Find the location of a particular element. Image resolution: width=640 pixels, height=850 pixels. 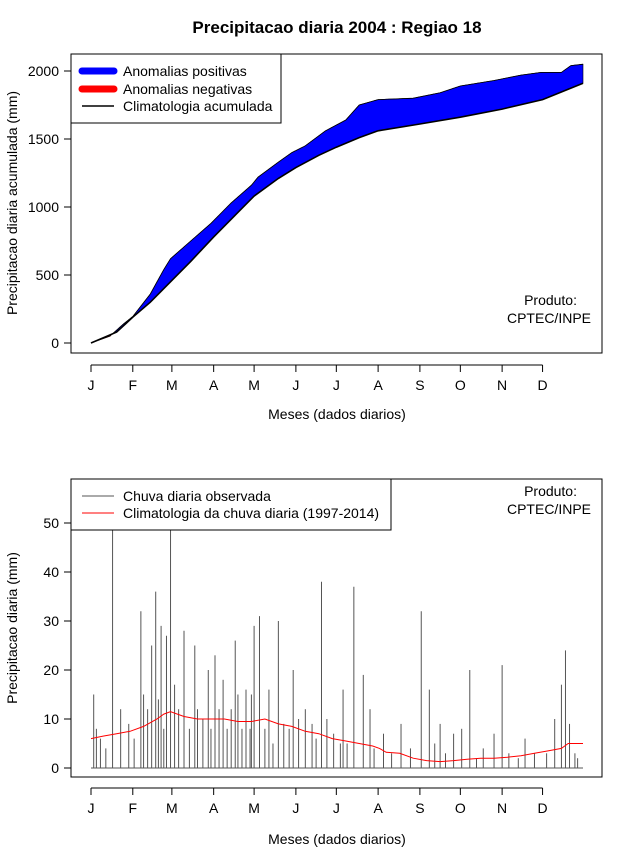

bottom-y-tick-label: 20 is located at coordinates (51, 670).